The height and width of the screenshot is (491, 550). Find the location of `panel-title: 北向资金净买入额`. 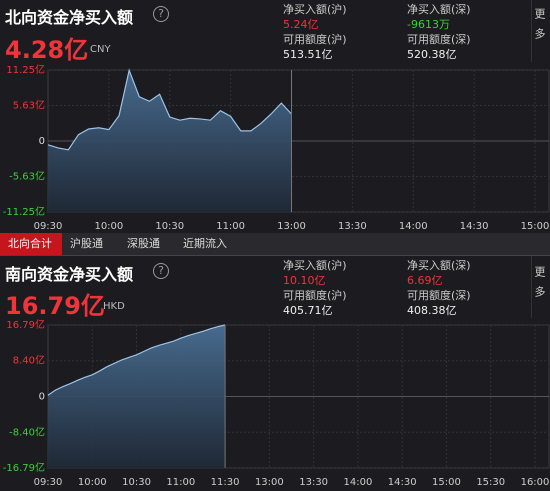

panel-title: 北向资金净买入额 is located at coordinates (69, 17).